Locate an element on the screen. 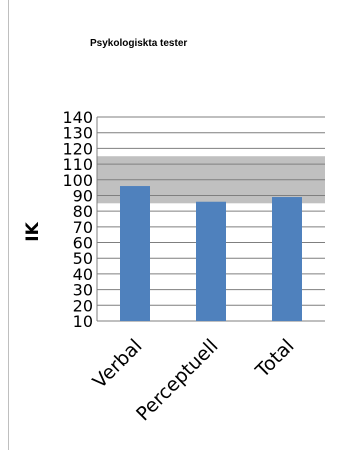 The image size is (339, 450). y-tick-label: 120 is located at coordinates (77, 148).